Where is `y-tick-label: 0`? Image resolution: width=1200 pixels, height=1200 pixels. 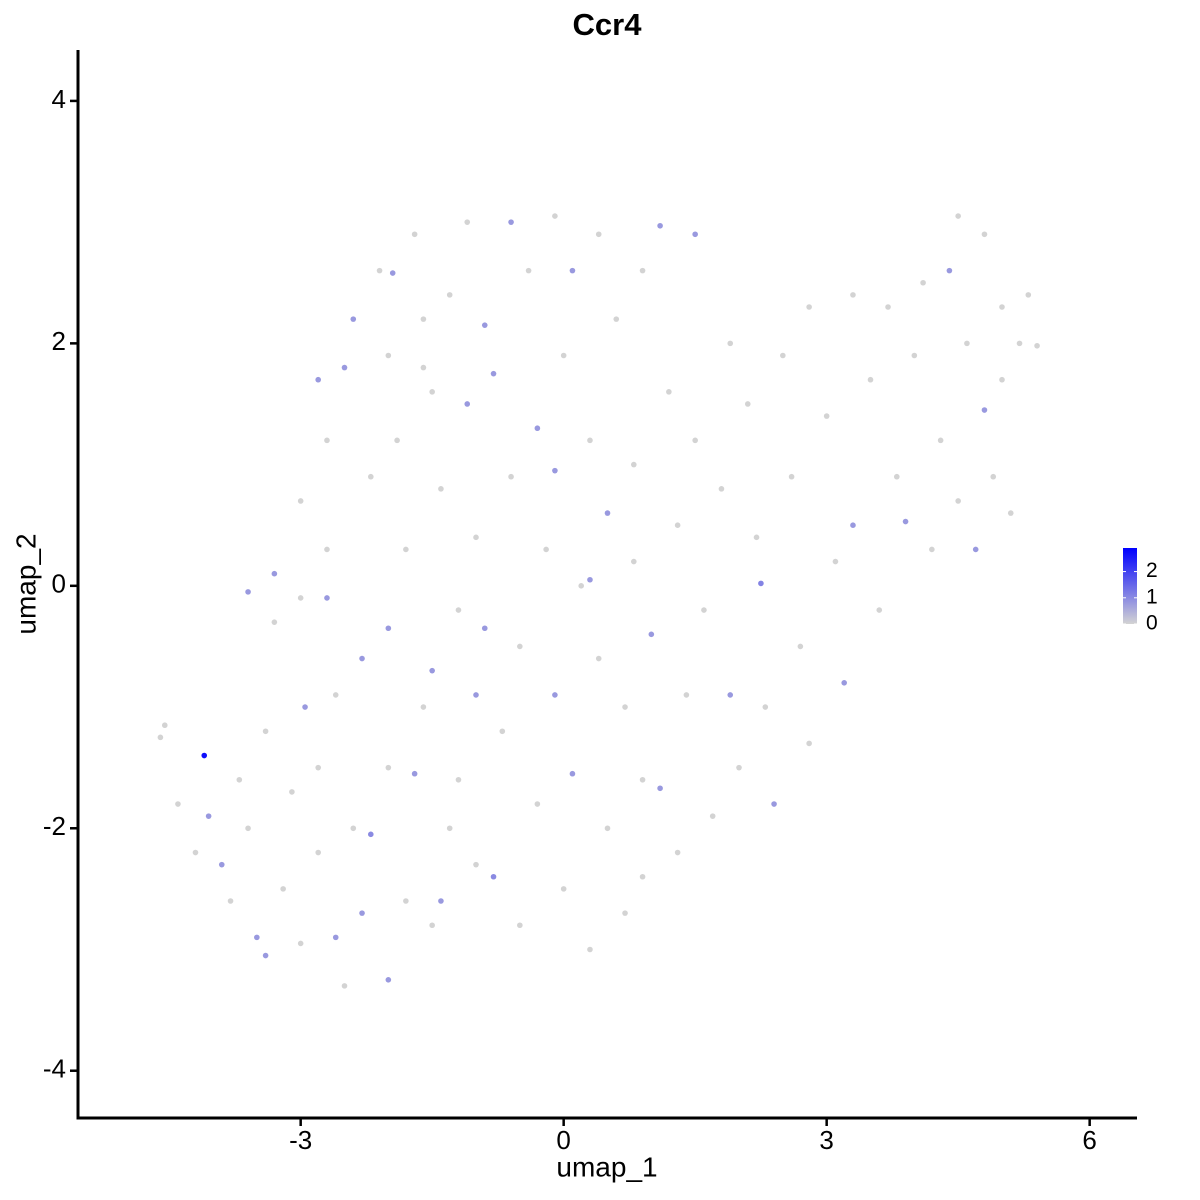
y-tick-label: 0 is located at coordinates (59, 584).